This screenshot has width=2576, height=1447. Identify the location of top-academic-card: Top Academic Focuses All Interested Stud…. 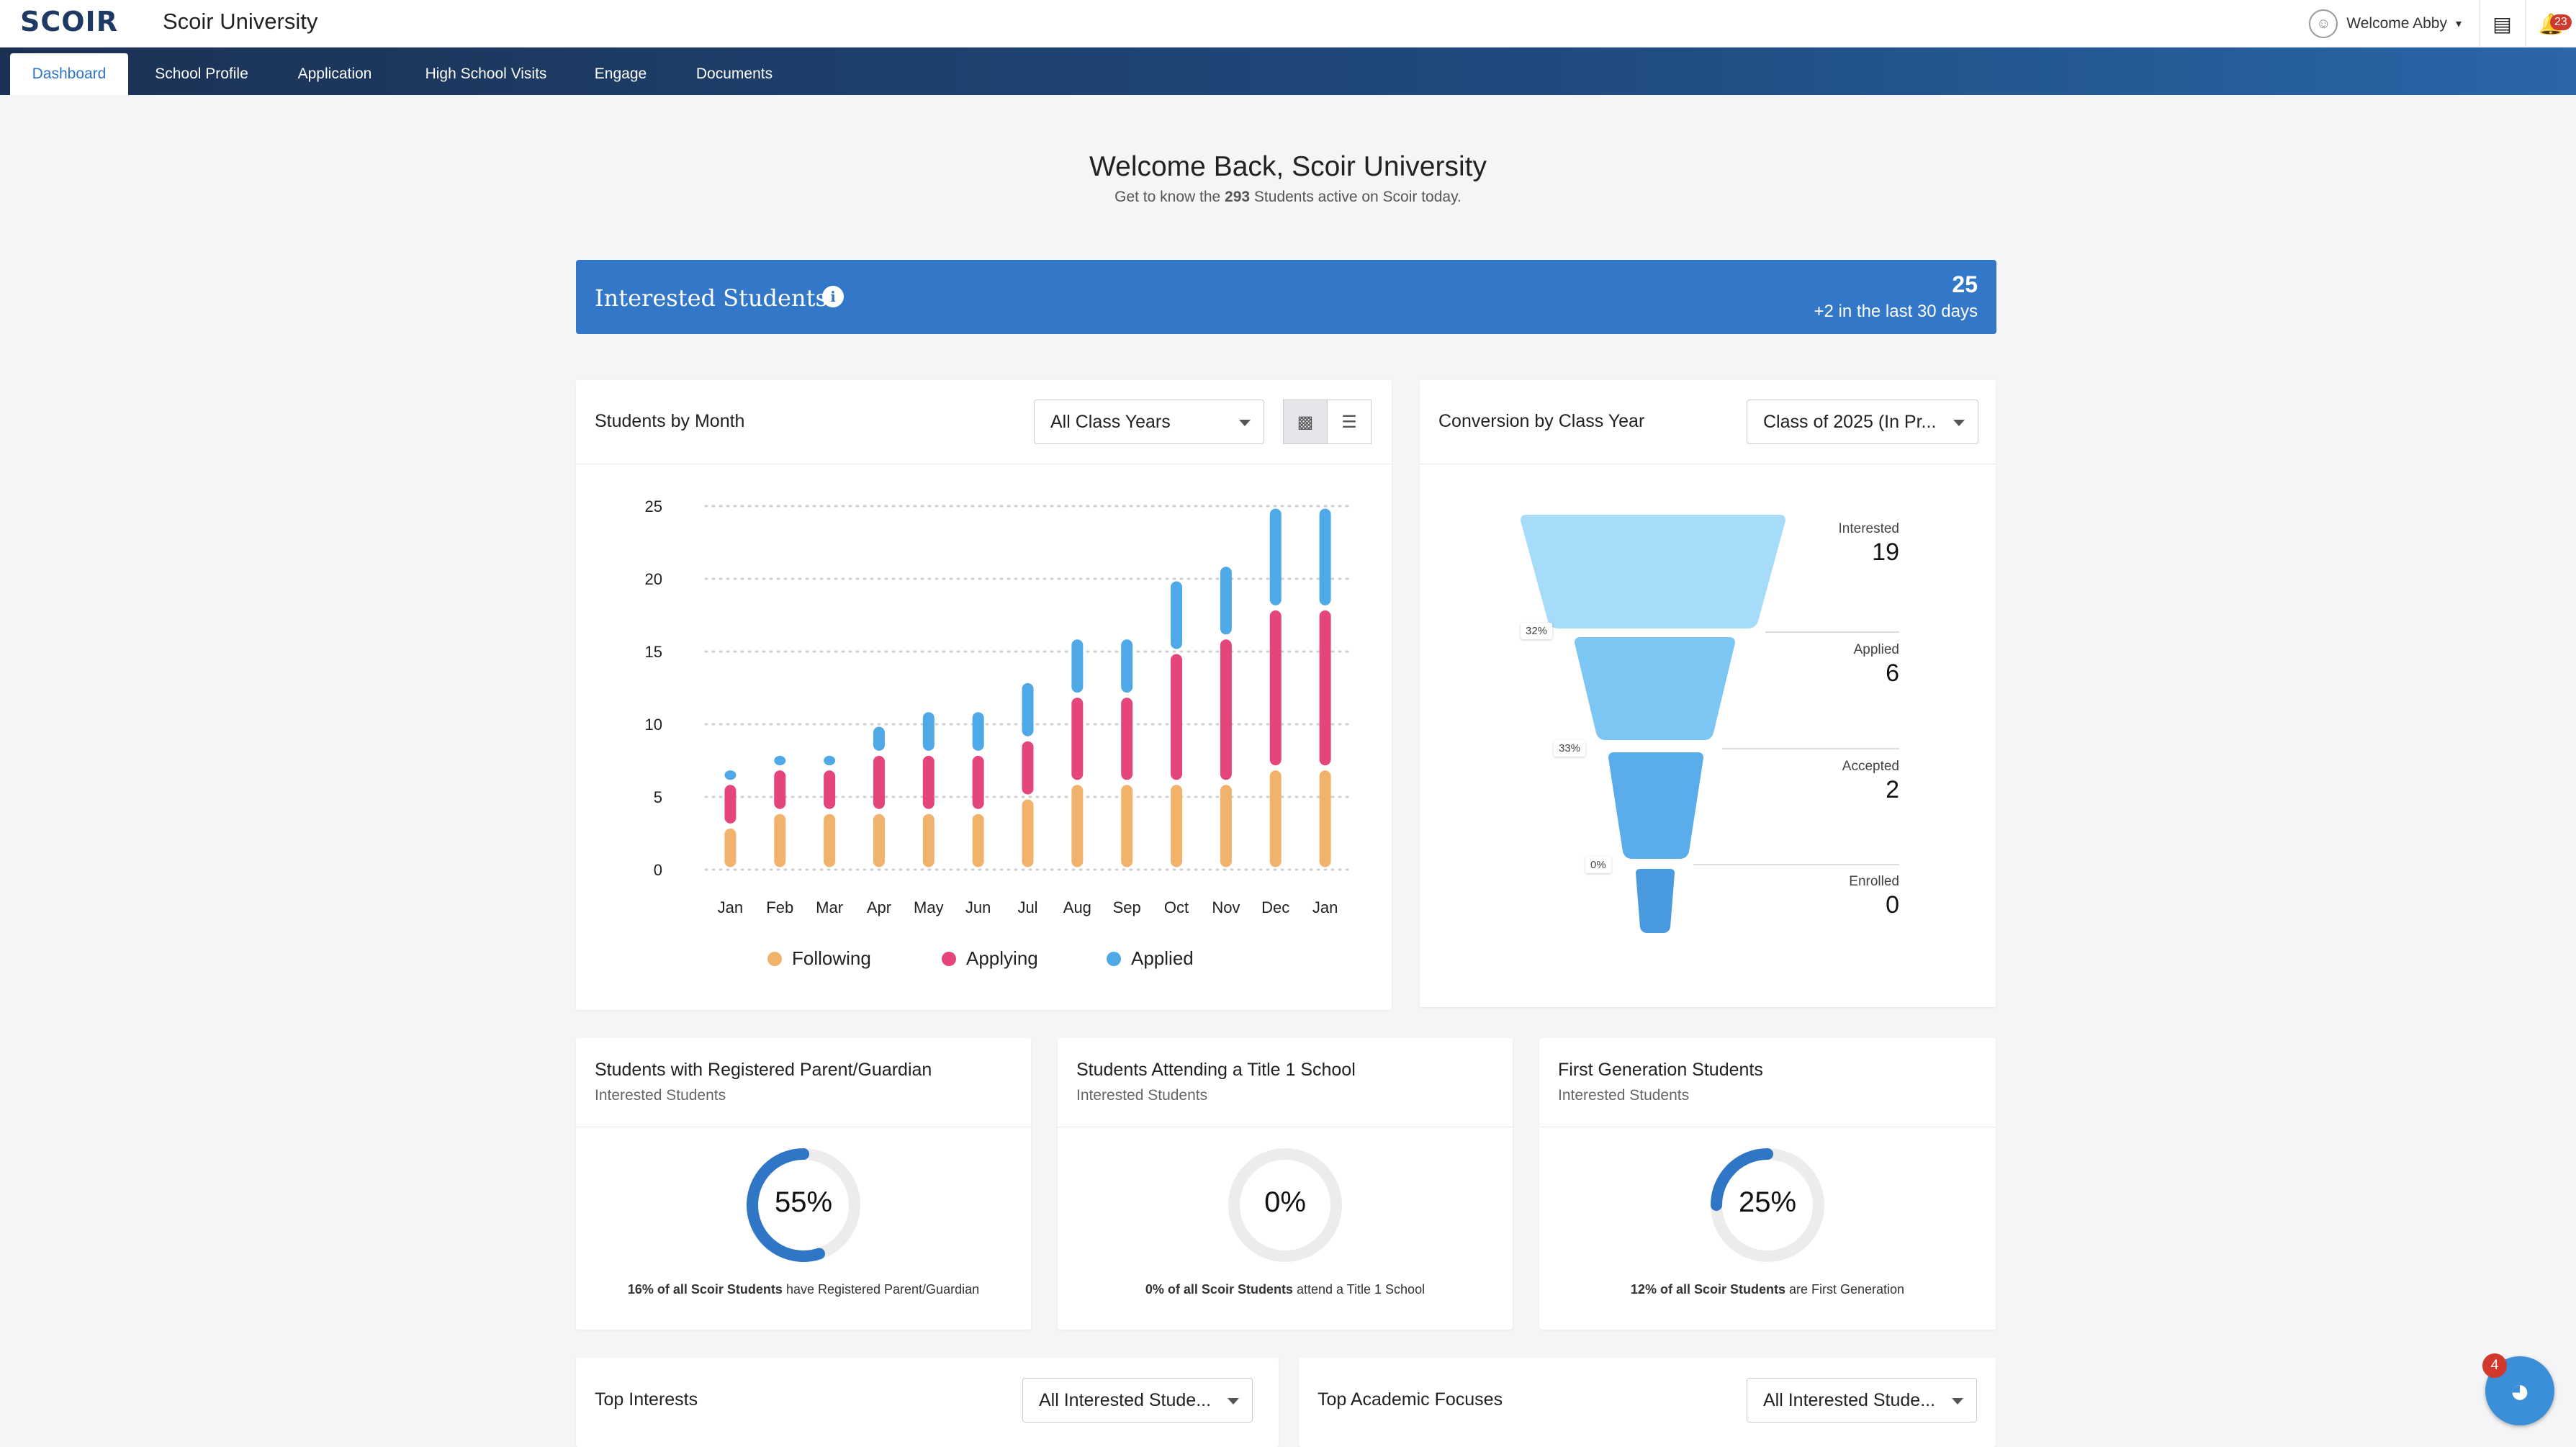
(1647, 1402).